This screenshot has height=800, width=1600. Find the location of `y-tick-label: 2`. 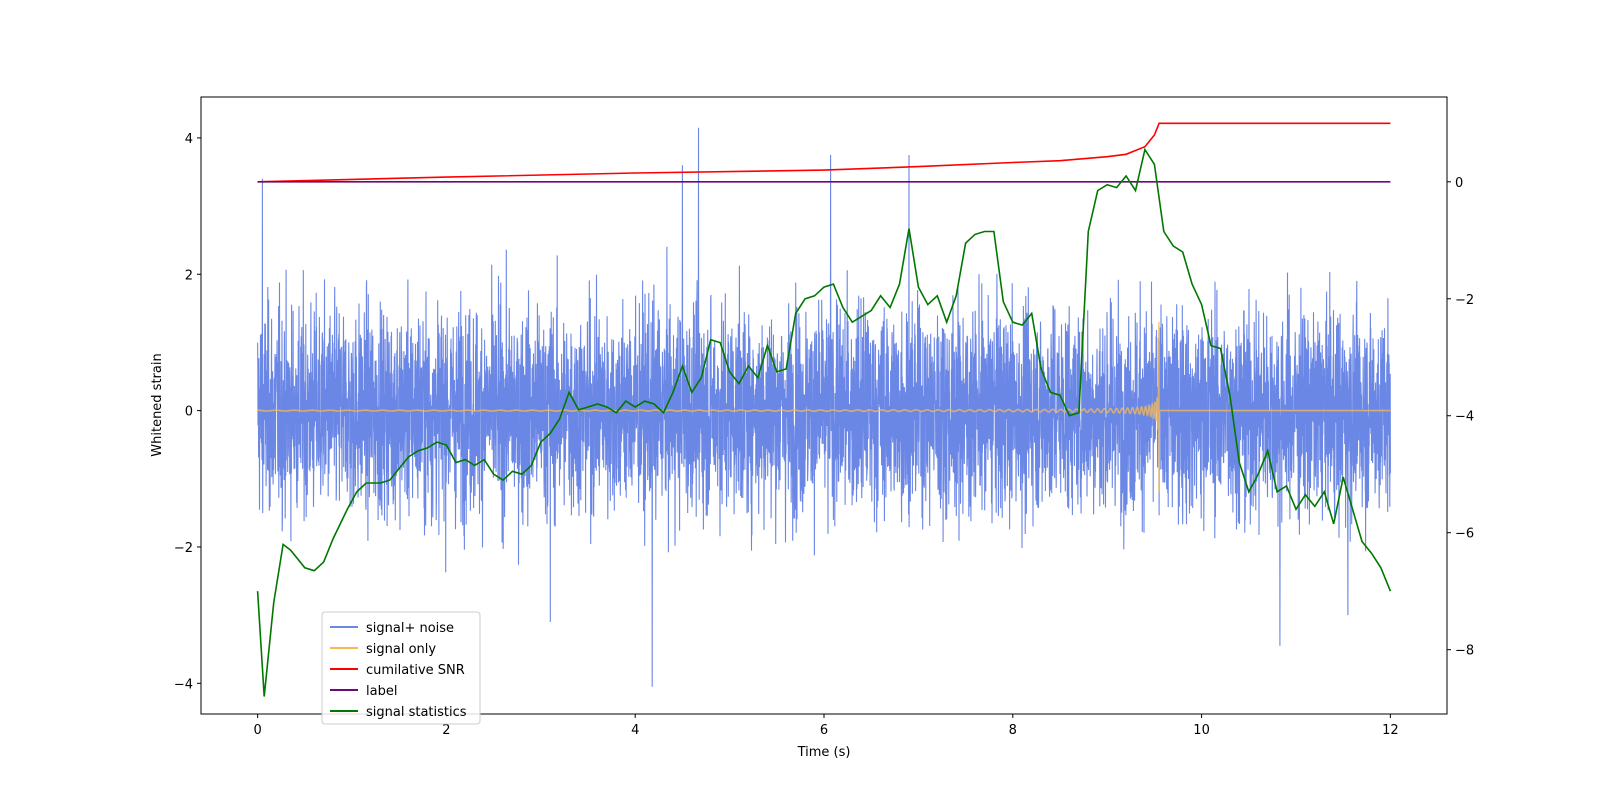

y-tick-label: 2 is located at coordinates (189, 275).